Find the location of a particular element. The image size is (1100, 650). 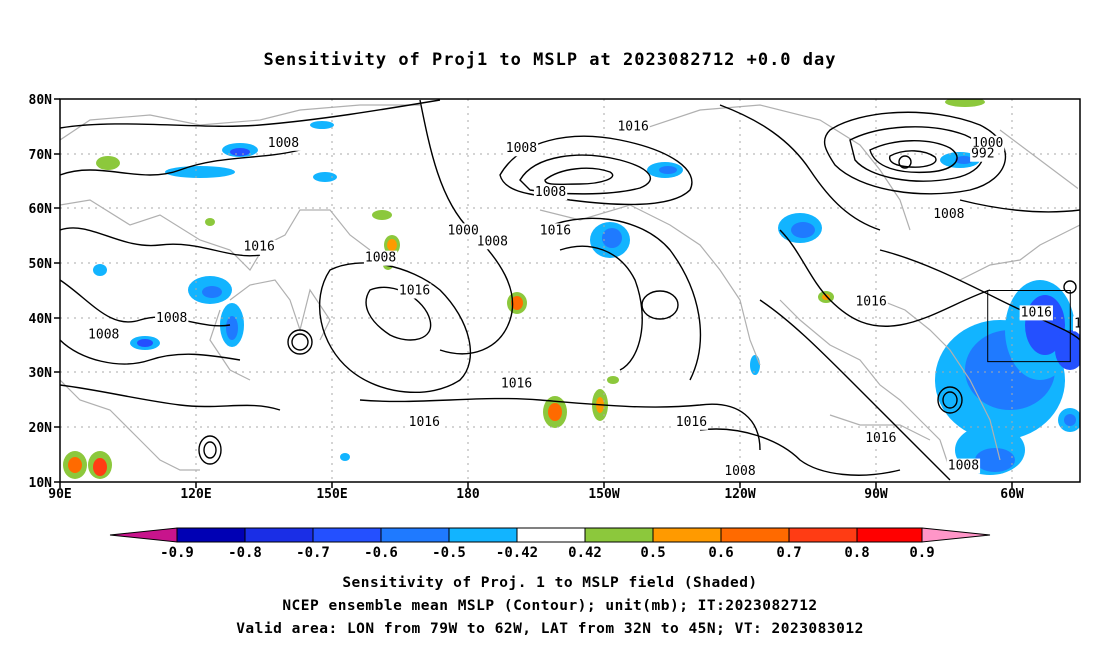

contour-label: 992 is located at coordinates (982, 154).